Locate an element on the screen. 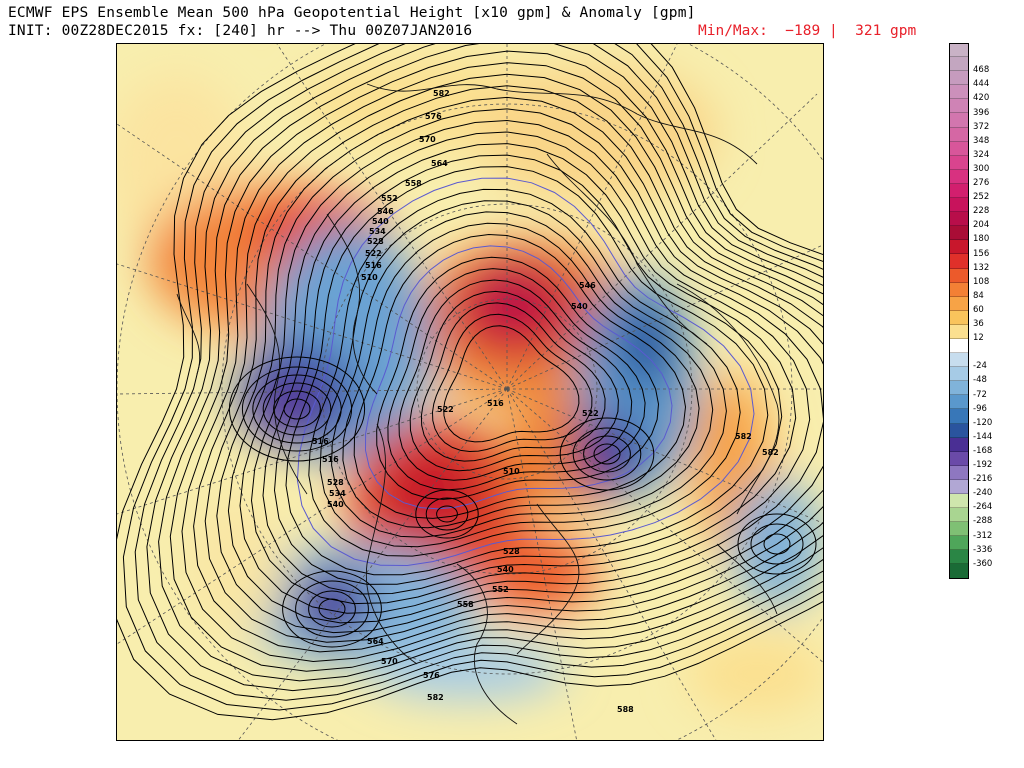 The height and width of the screenshot is (768, 1024). colorbar-tick-label: -240 is located at coordinates (983, 493).